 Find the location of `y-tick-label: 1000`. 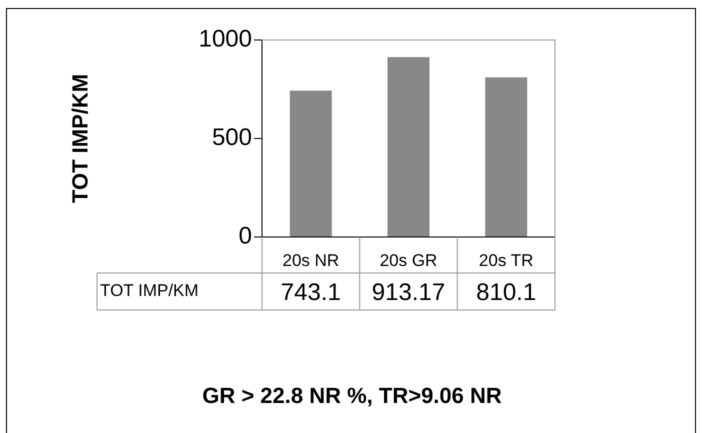

y-tick-label: 1000 is located at coordinates (225, 39).